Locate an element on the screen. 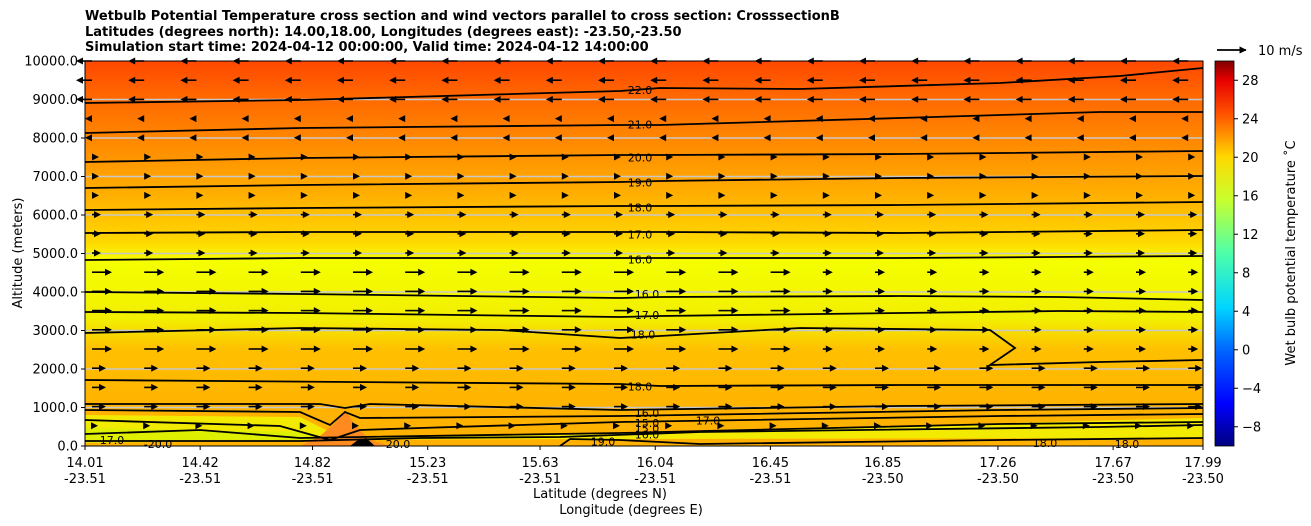 This screenshot has height=526, width=1311. contour-18-upper is located at coordinates (644, 206).